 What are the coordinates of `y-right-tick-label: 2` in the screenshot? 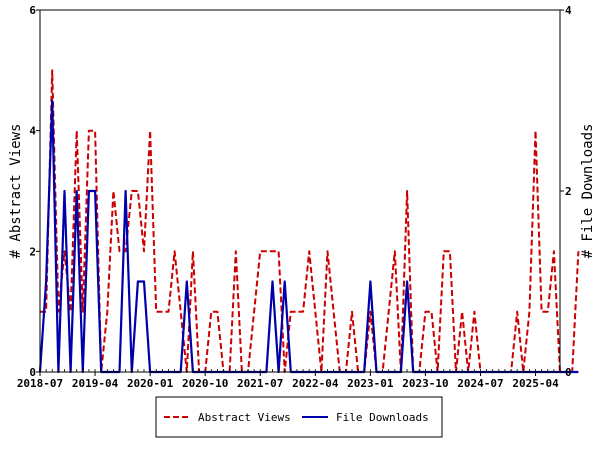 It's located at (568, 191).